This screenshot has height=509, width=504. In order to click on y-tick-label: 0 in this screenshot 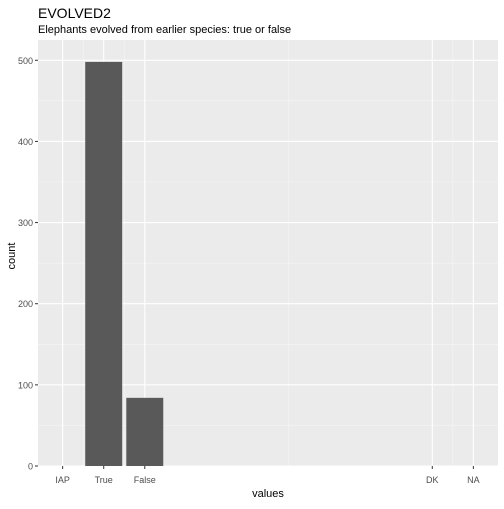, I will do `click(30, 467)`.